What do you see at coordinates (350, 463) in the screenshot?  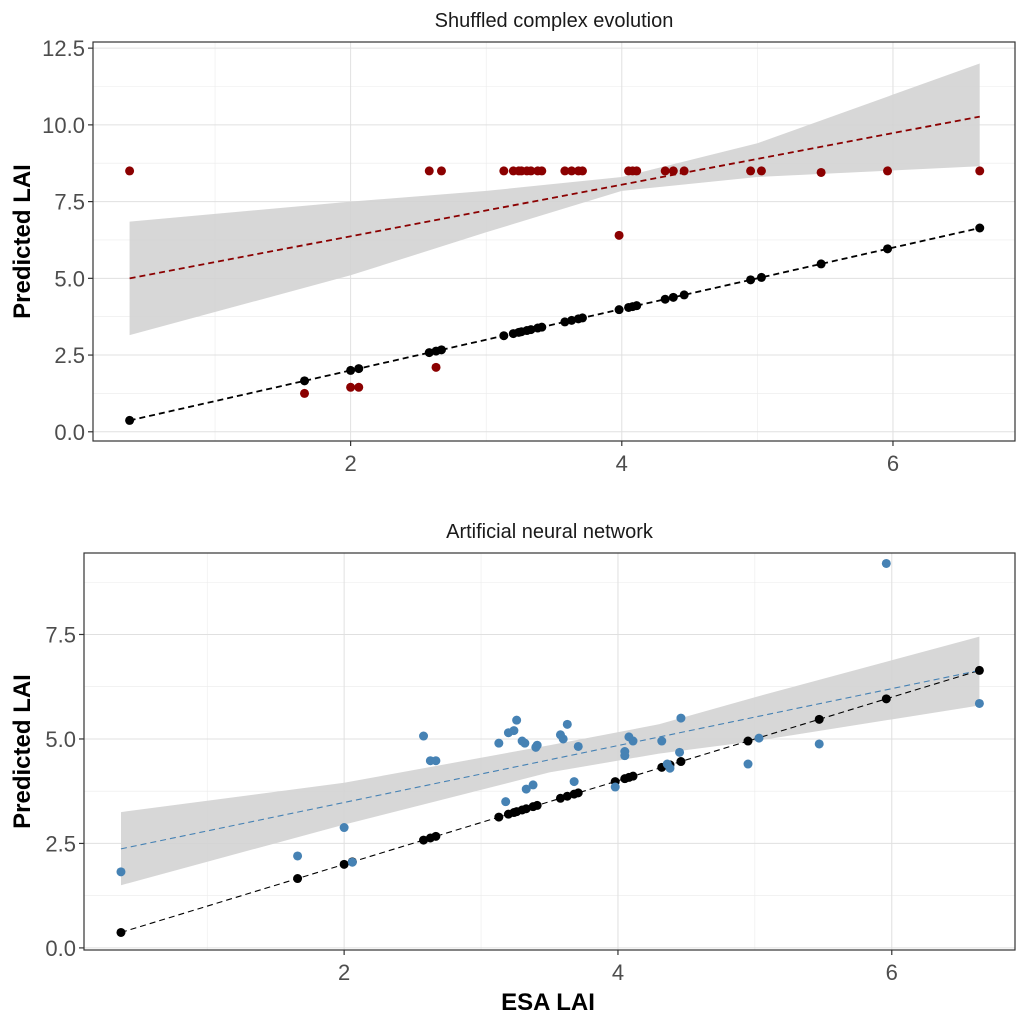 I see `x-tick-label: 2` at bounding box center [350, 463].